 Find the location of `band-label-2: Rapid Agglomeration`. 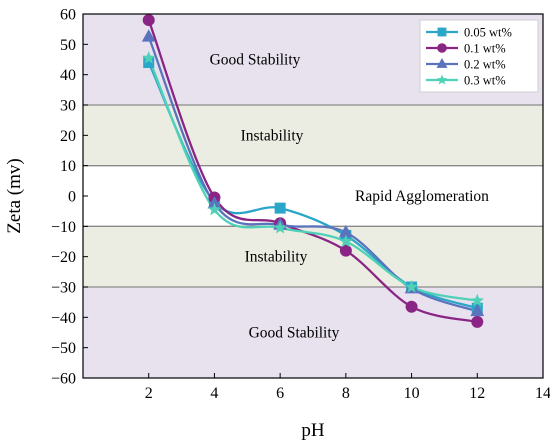

band-label-2: Rapid Agglomeration is located at coordinates (422, 196).